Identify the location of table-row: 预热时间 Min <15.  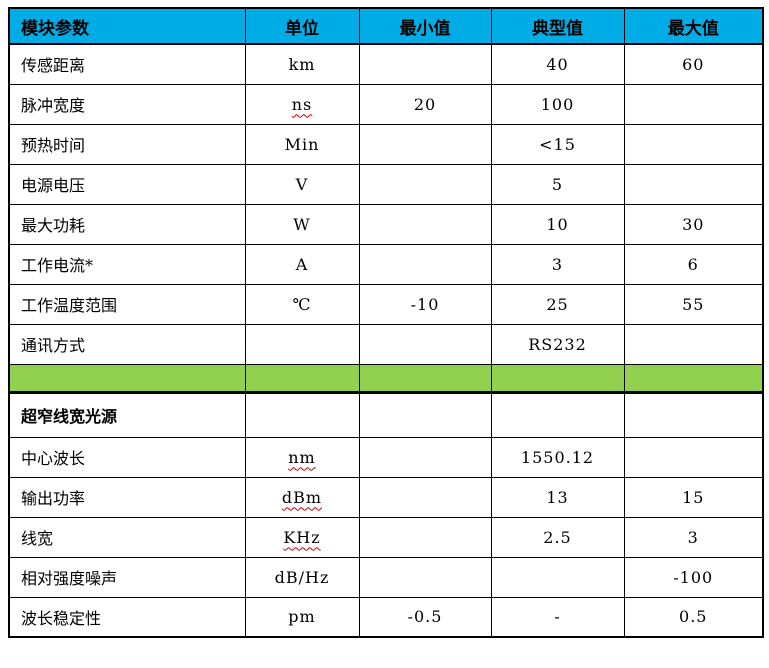
(386, 144).